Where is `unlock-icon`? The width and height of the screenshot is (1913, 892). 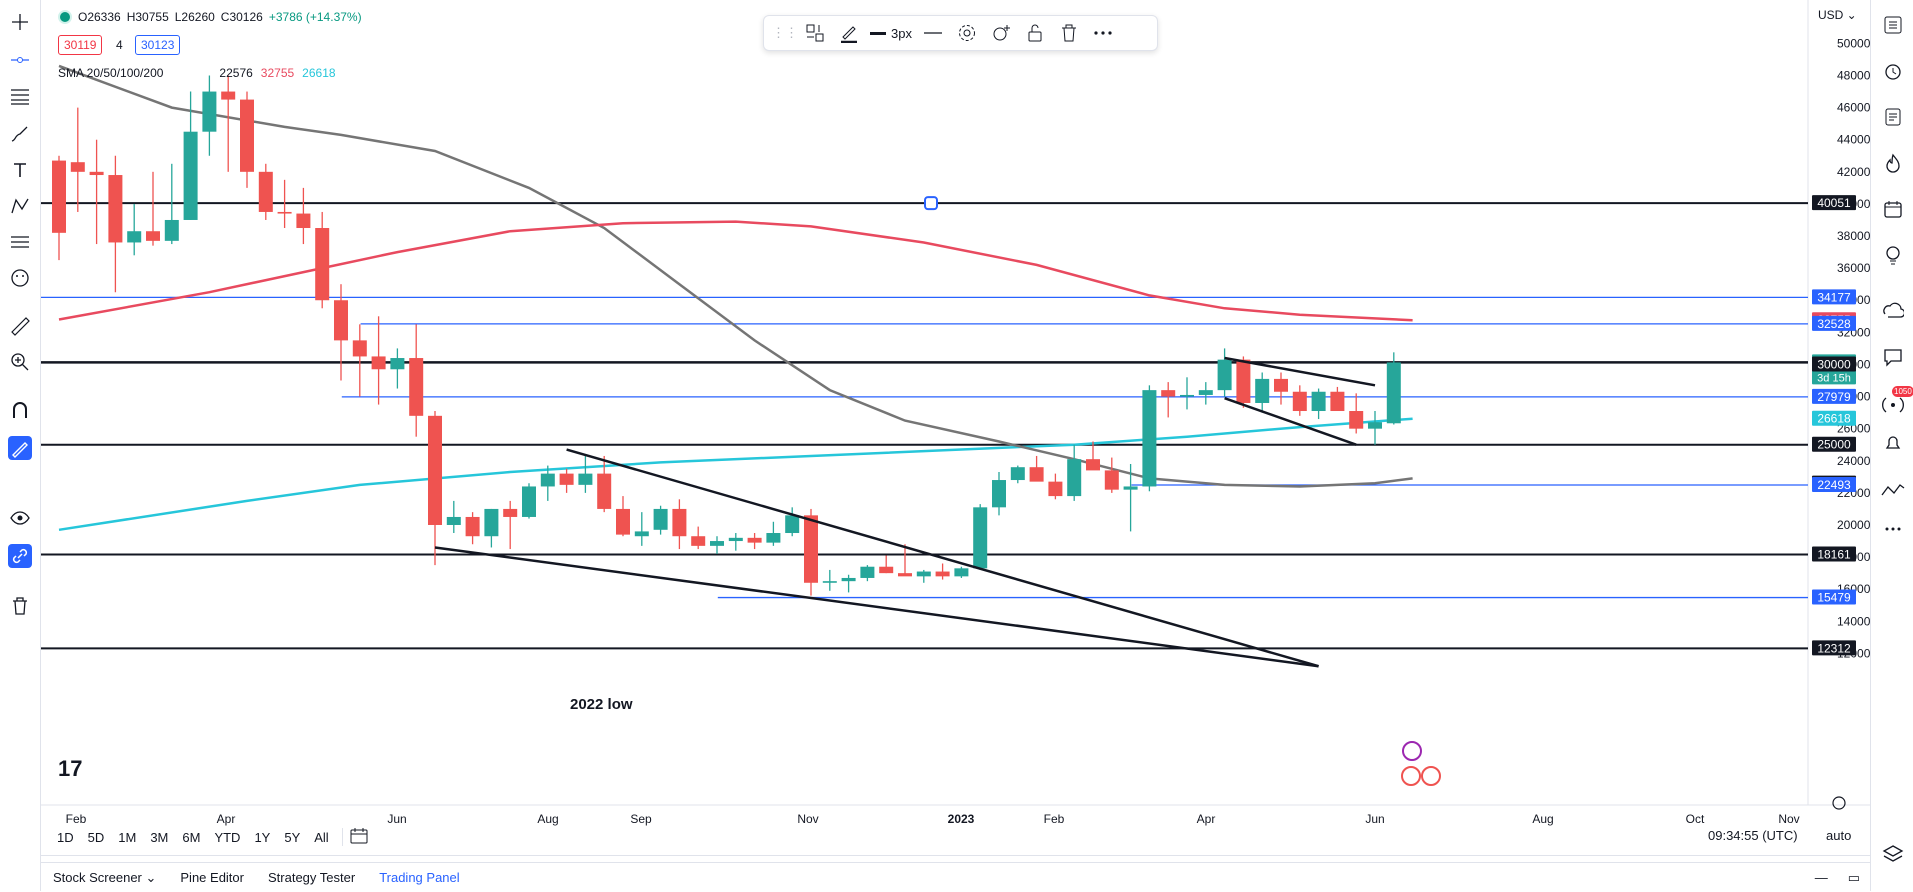 unlock-icon is located at coordinates (1035, 33).